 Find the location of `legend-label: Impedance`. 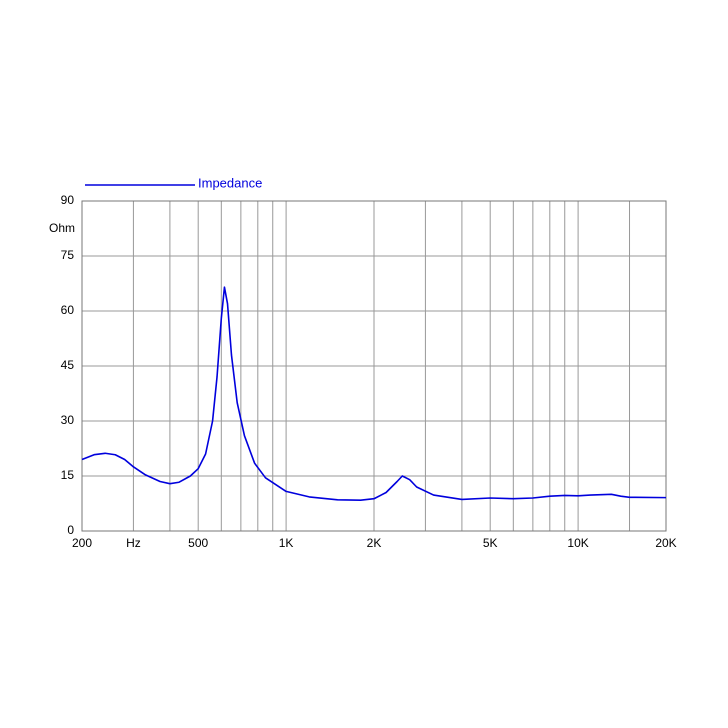

legend-label: Impedance is located at coordinates (230, 182).